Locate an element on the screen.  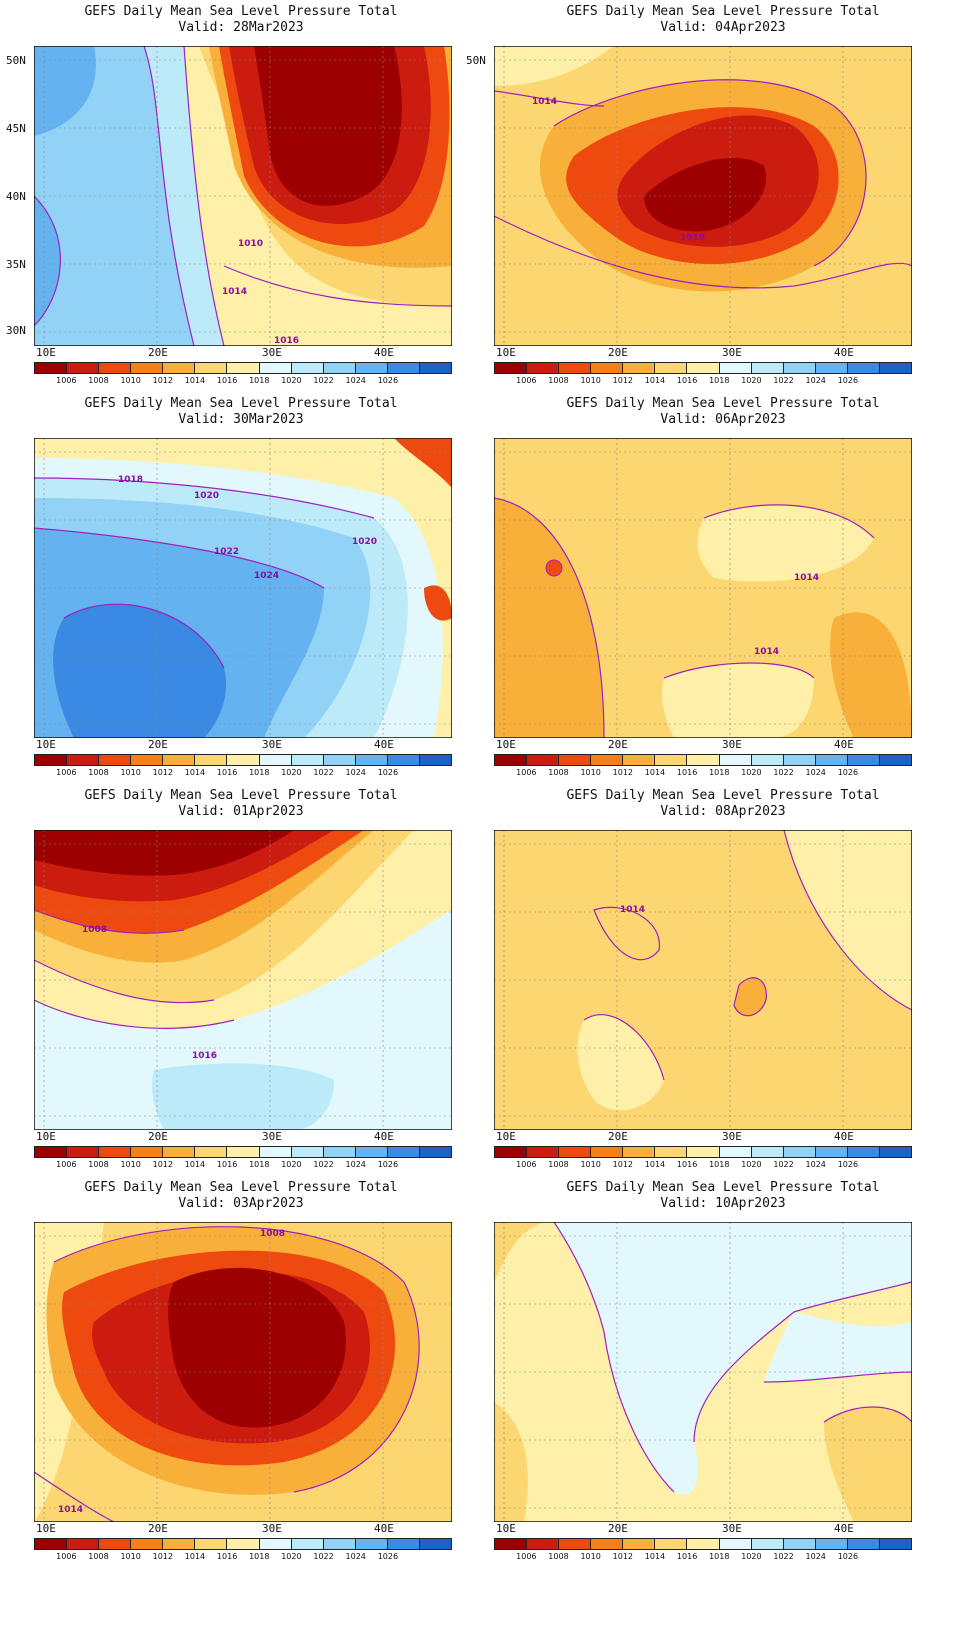
lat-label: 35N is located at coordinates (16, 264).